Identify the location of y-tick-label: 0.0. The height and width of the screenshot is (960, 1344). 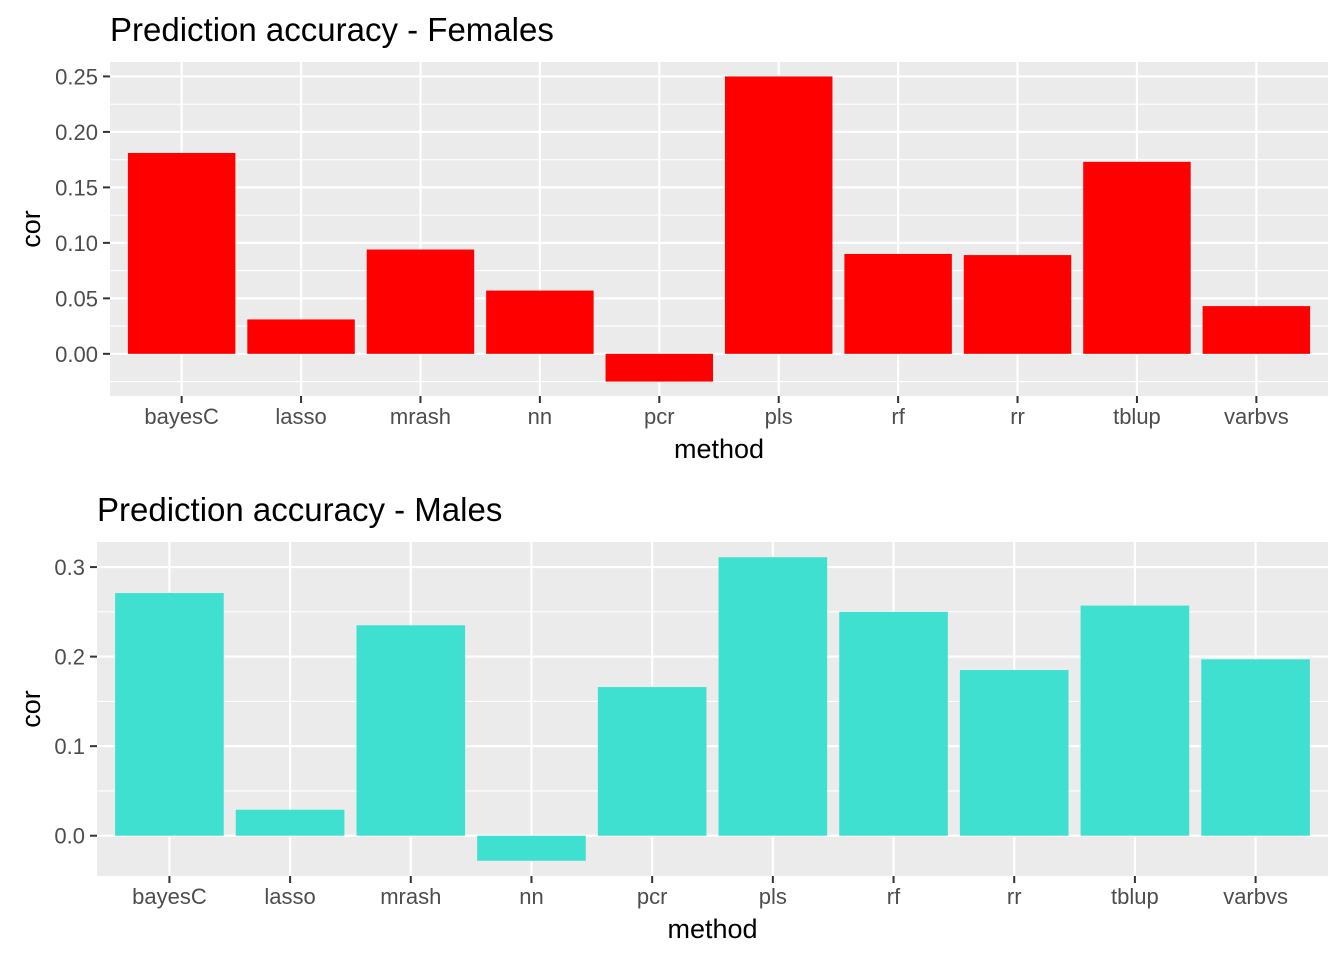
(69, 836).